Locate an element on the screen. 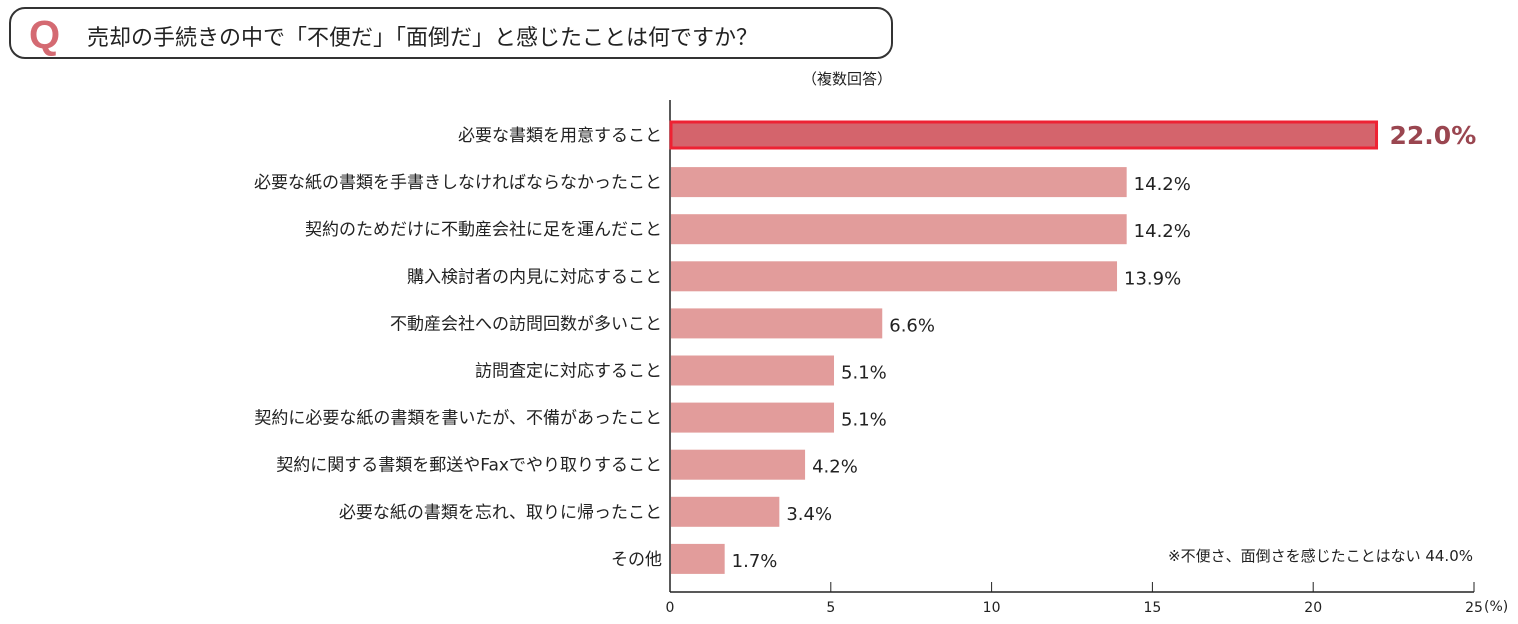 The width and height of the screenshot is (1518, 624). x-tick-label: 20 is located at coordinates (1313, 608).